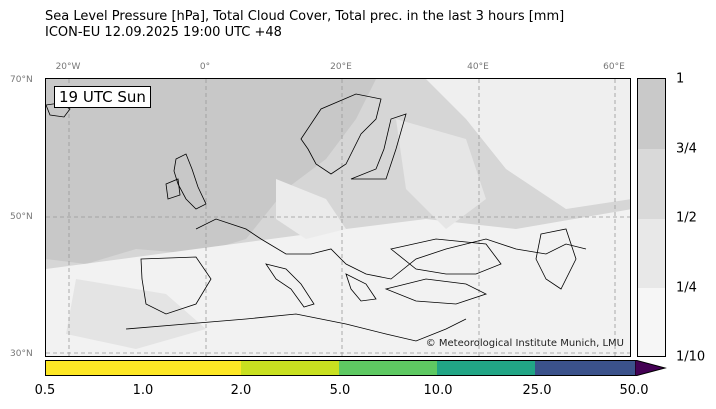 The image size is (716, 409). What do you see at coordinates (143, 390) in the screenshot?
I see `precip-label-1-0: 1.0` at bounding box center [143, 390].